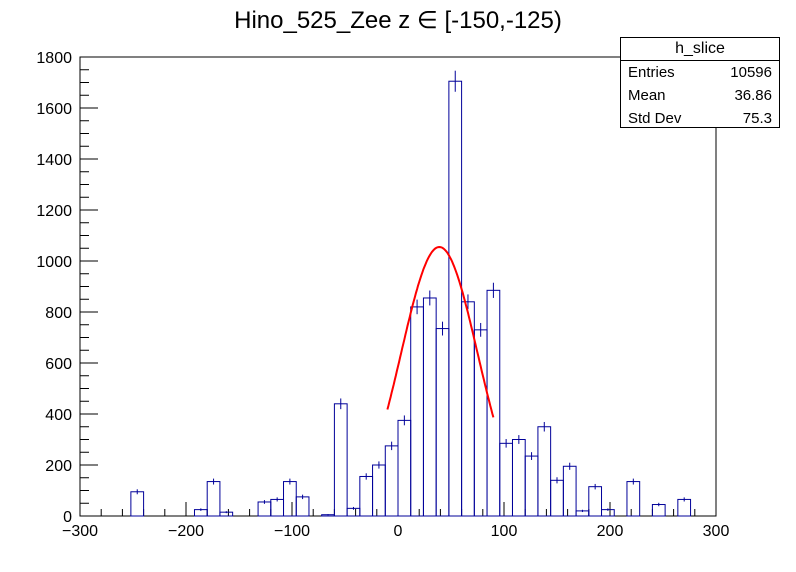  I want to click on x-tick-label: 100, so click(504, 531).